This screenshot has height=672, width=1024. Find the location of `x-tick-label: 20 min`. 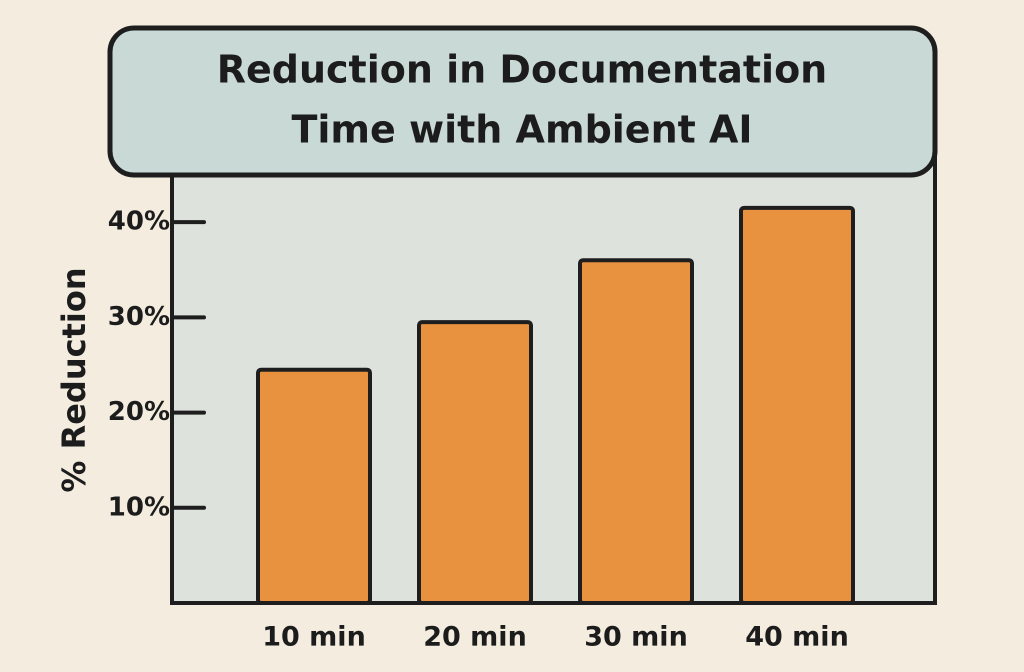

x-tick-label: 20 min is located at coordinates (475, 637).